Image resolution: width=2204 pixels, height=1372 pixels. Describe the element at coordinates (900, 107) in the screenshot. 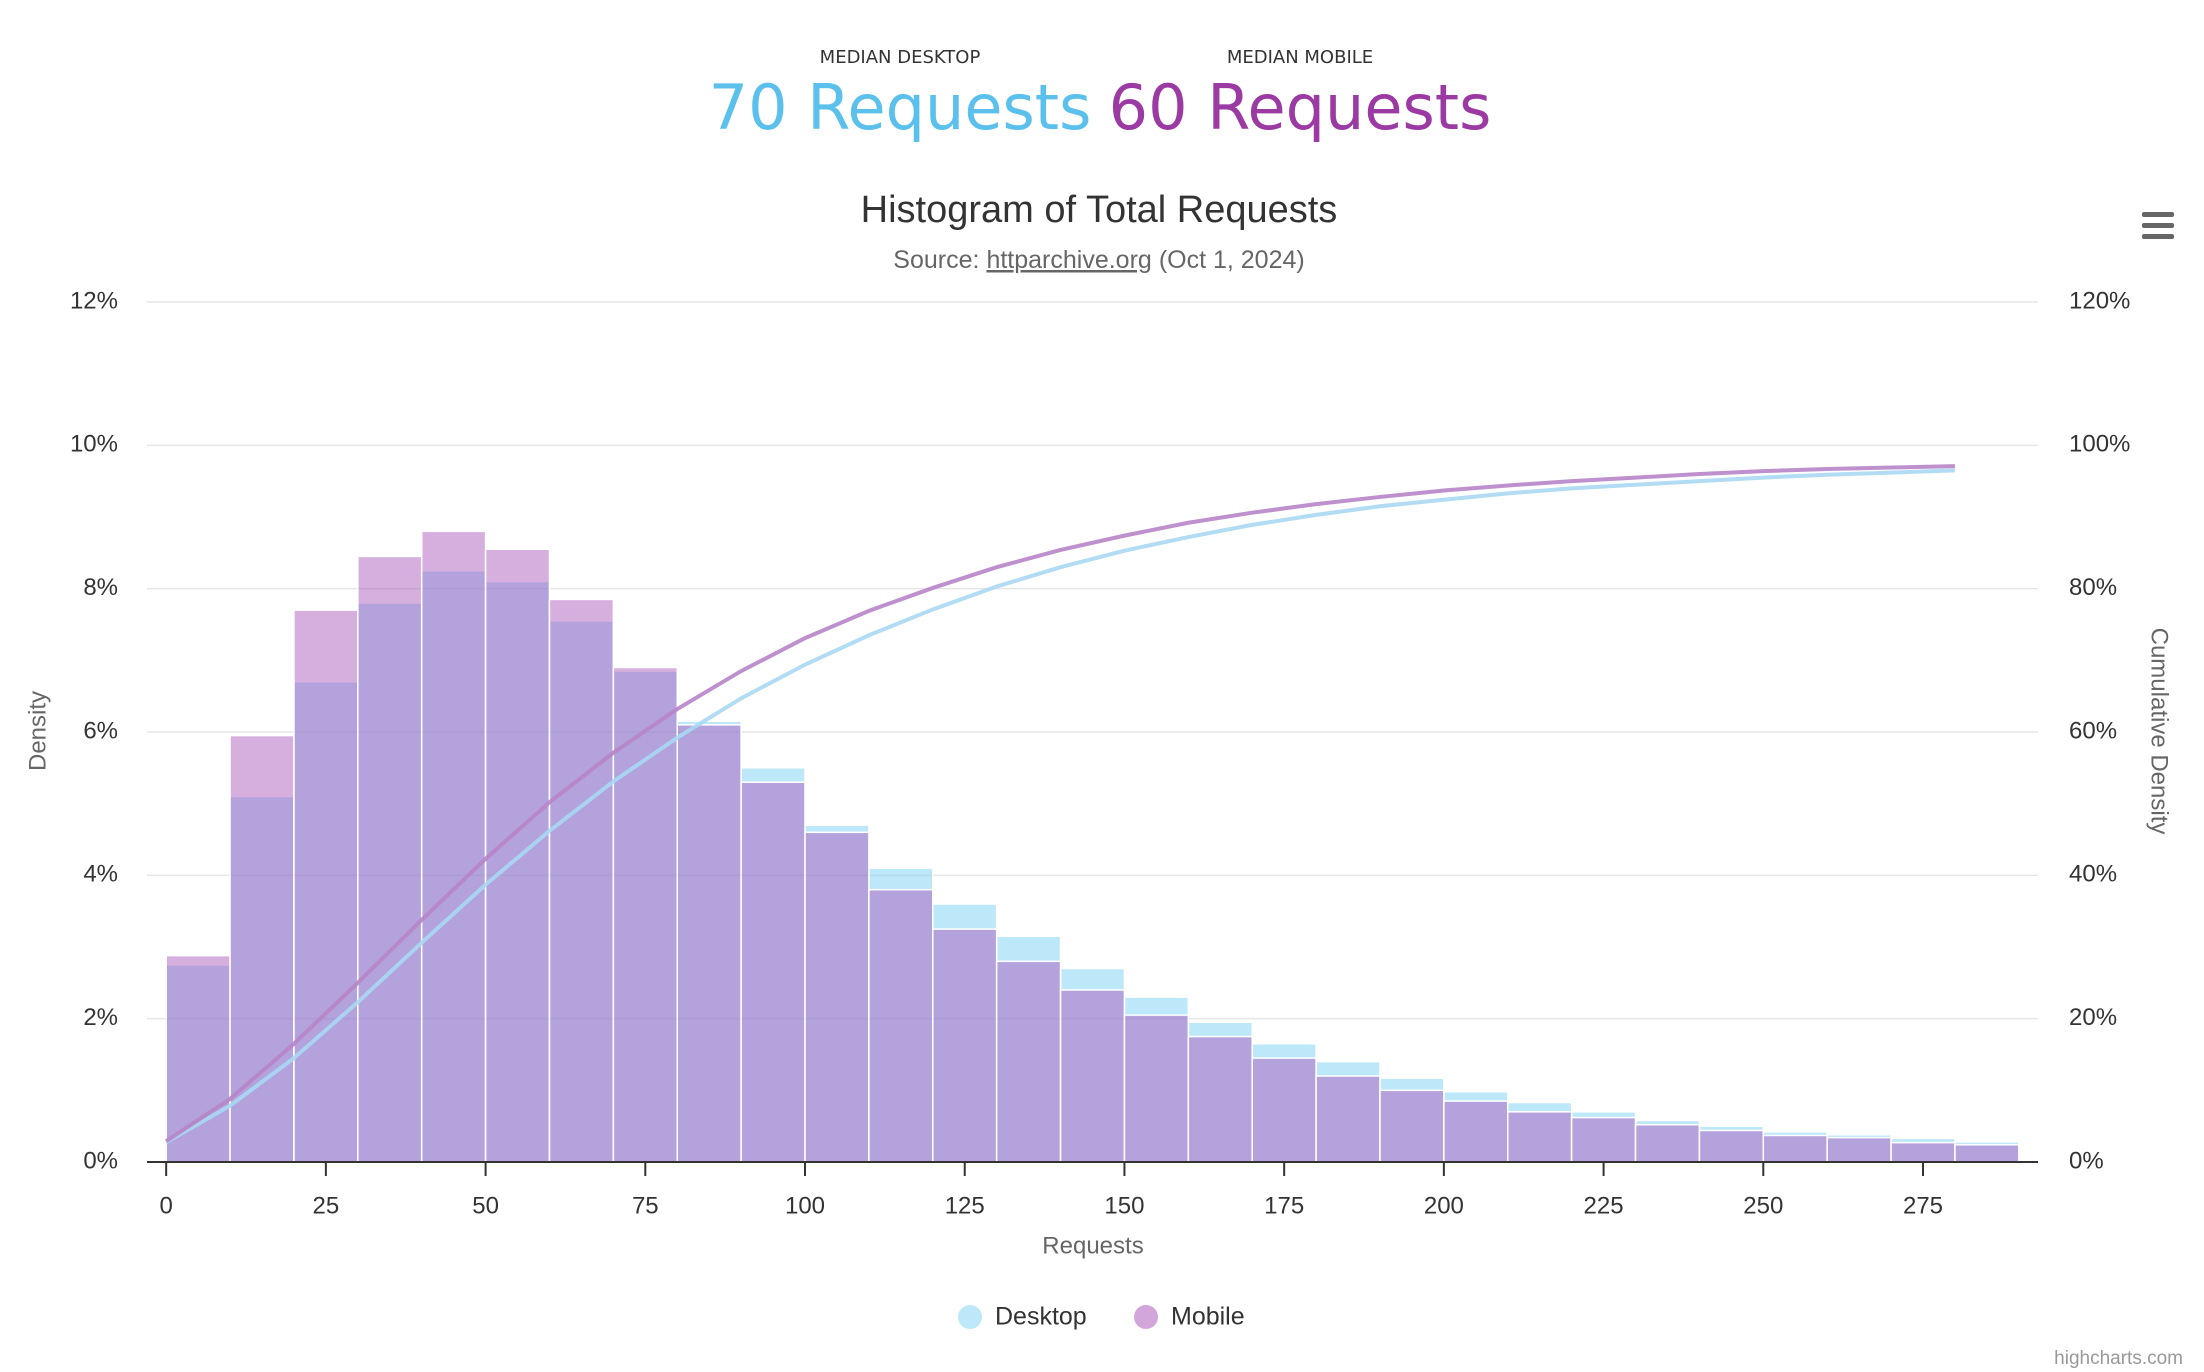

I see `median-value: 70 Requests` at that location.